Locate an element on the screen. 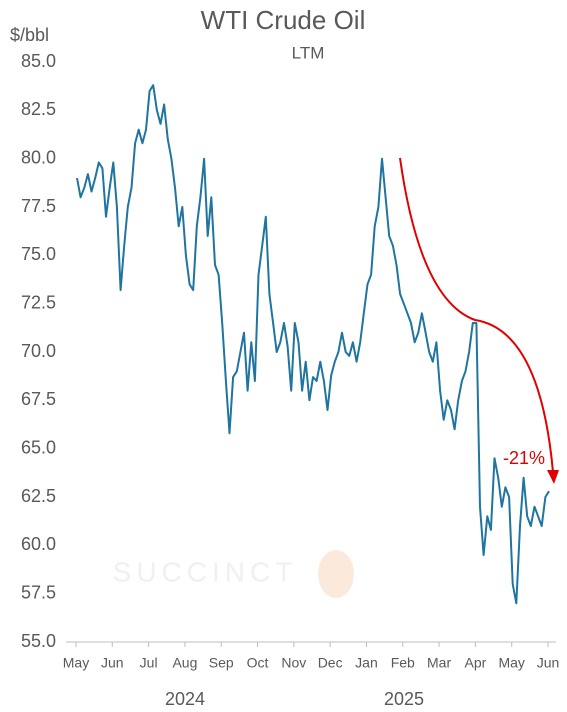 This screenshot has width=567, height=712. y-tick-label: 55.0 is located at coordinates (38, 641).